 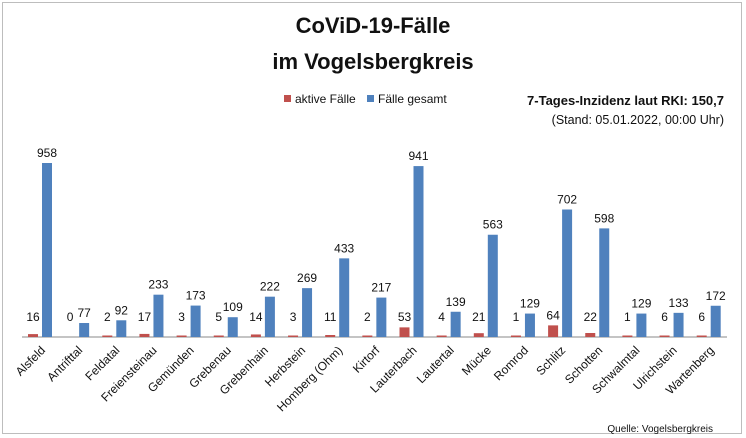 I want to click on data-label-gesamt: 563, so click(x=493, y=225).